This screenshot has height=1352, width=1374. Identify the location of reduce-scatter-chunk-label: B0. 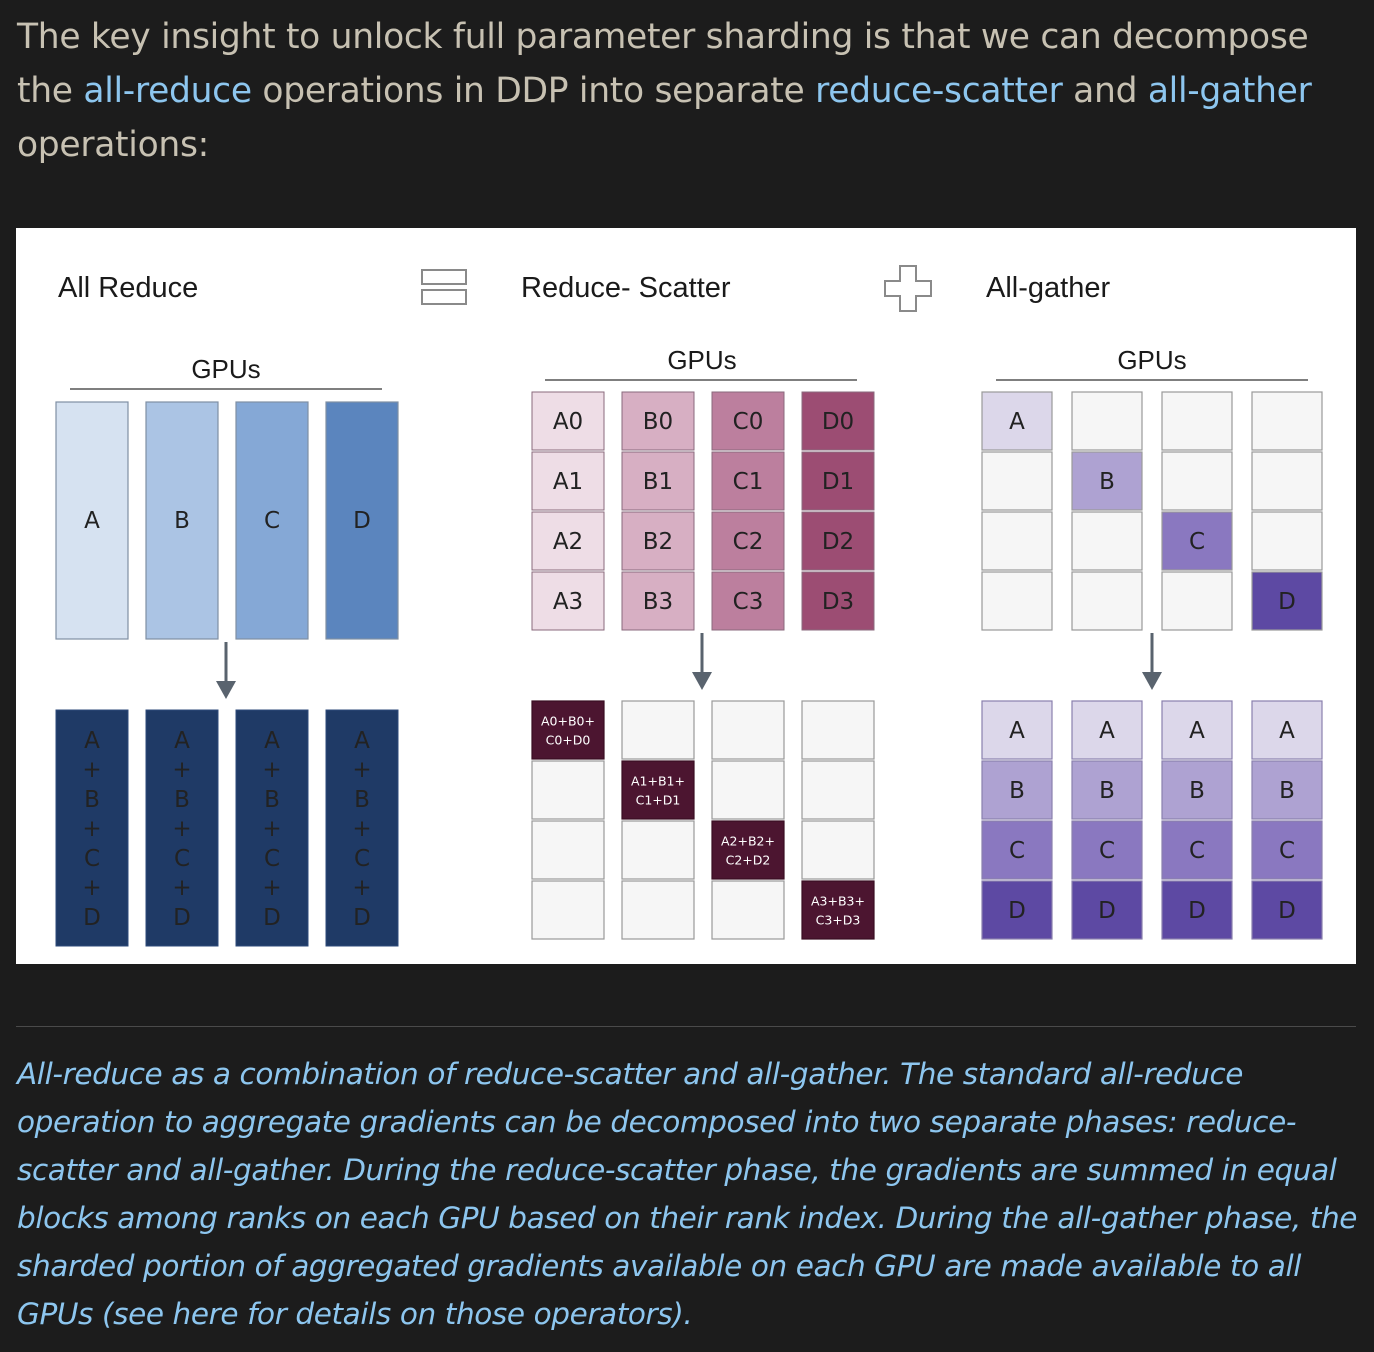
(658, 422).